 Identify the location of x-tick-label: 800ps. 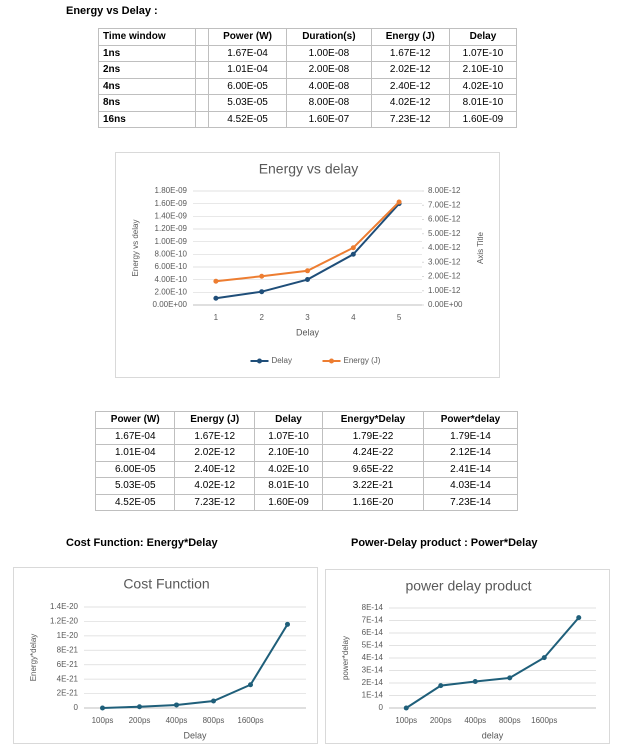
(510, 720).